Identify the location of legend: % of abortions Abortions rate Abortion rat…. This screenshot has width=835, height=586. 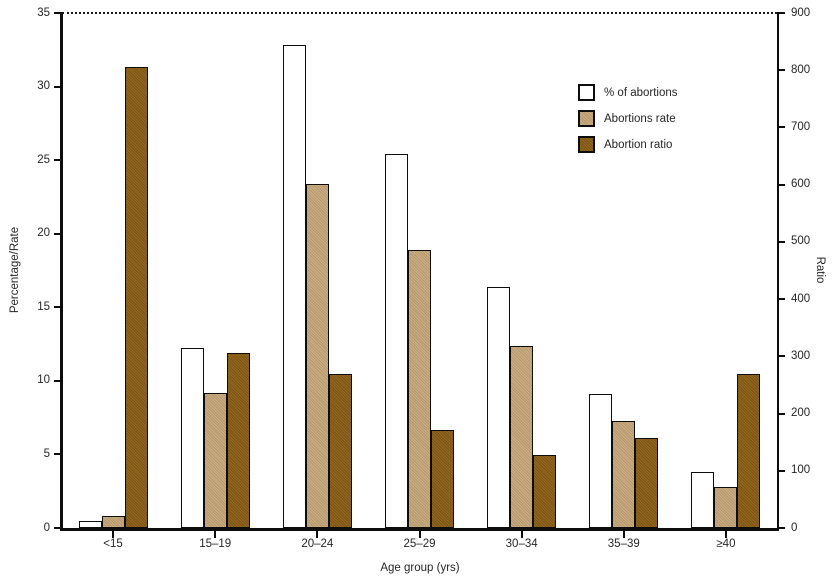
(628, 123).